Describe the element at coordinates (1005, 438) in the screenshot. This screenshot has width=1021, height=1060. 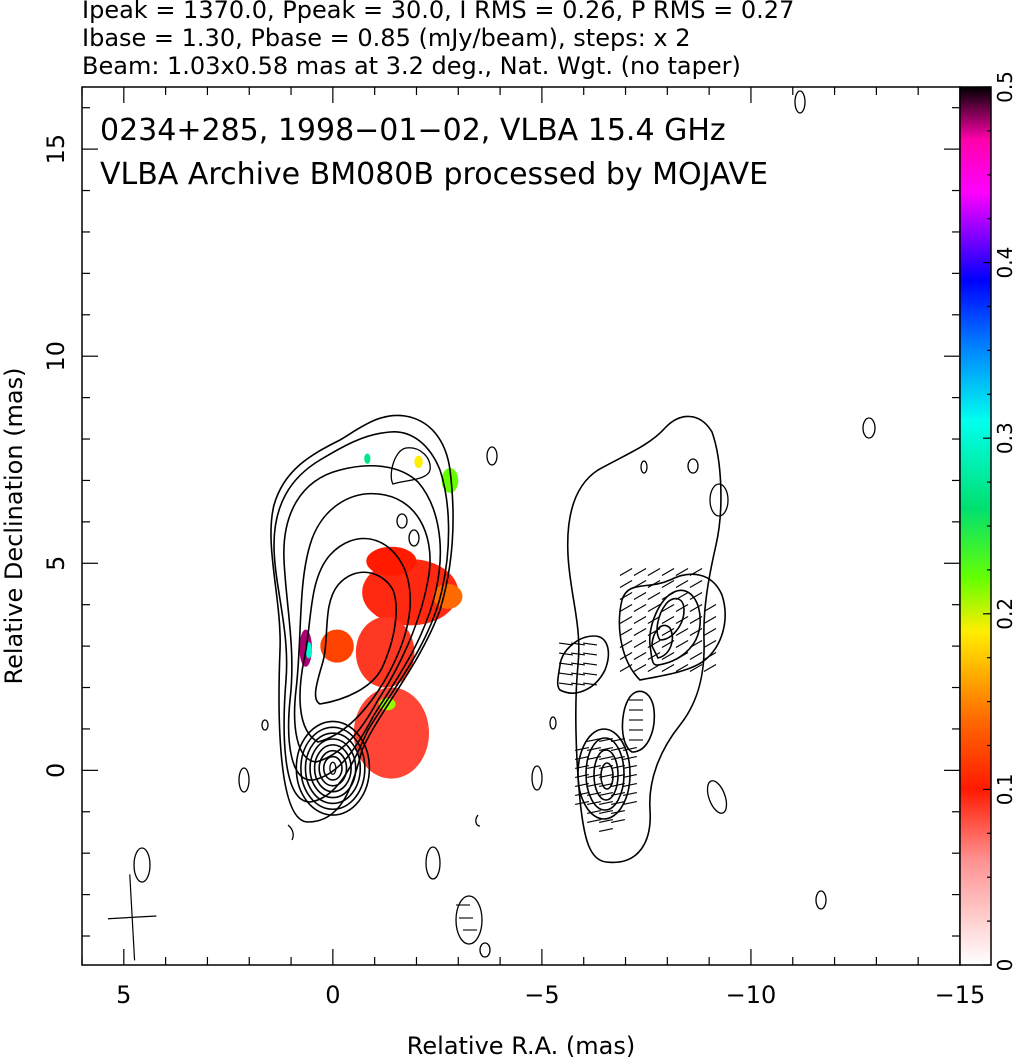
I see `colorbar-tick-label: 0.3` at that location.